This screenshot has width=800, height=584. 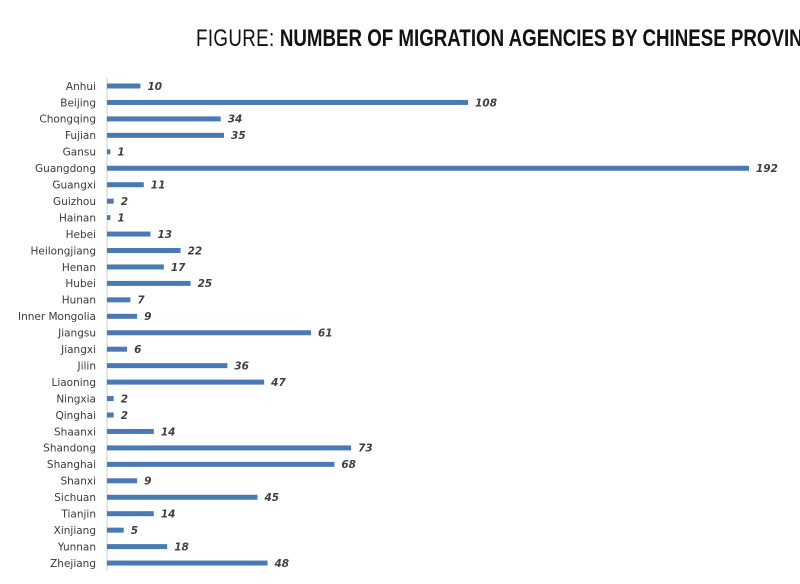 I want to click on category-label-guizhou: Guizhou, so click(x=74, y=202).